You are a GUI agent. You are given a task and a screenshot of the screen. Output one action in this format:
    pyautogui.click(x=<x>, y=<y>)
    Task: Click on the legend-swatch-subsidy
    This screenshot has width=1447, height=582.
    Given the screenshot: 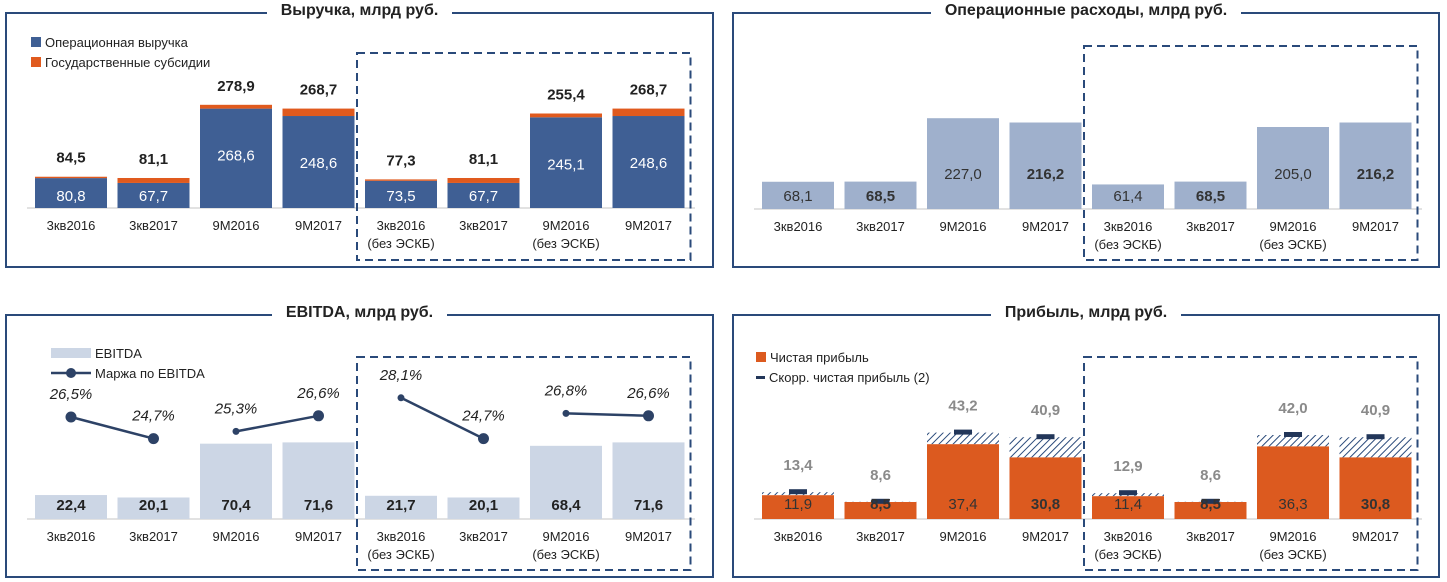 What is the action you would take?
    pyautogui.click(x=36, y=62)
    